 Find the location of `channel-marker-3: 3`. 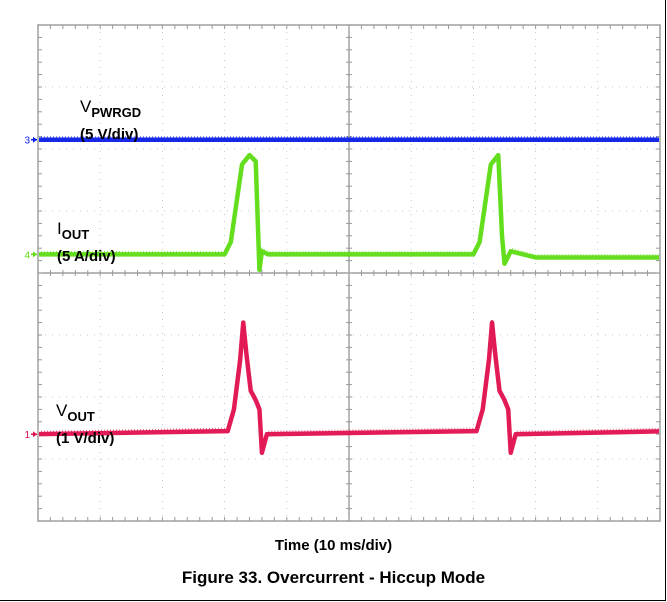

channel-marker-3: 3 is located at coordinates (27, 141).